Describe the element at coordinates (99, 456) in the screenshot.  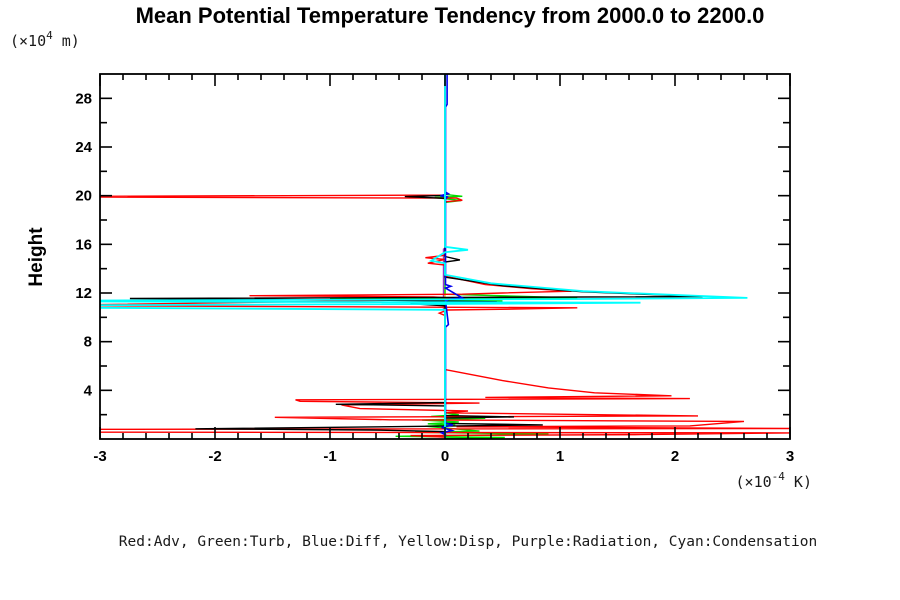
I see `x-tick-label: -3` at that location.